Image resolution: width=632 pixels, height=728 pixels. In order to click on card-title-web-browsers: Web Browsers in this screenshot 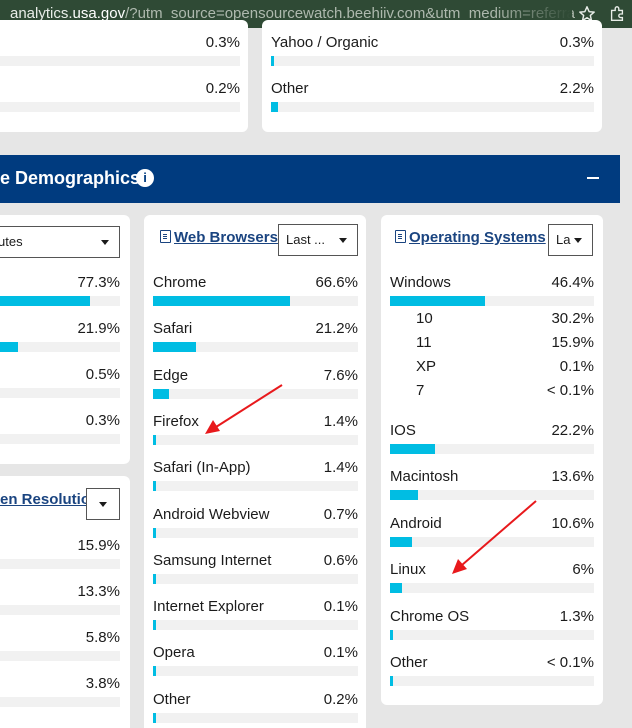, I will do `click(219, 237)`.